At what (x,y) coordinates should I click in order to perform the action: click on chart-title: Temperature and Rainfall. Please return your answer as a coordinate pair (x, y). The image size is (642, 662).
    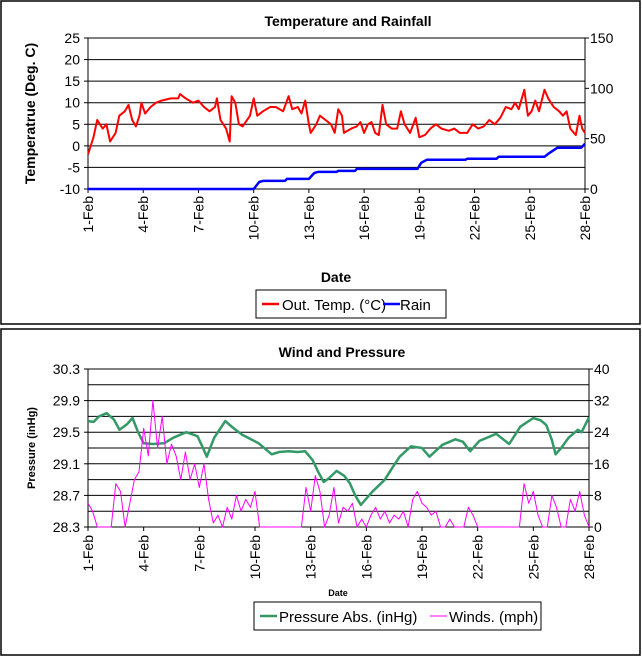
    Looking at the image, I should click on (347, 21).